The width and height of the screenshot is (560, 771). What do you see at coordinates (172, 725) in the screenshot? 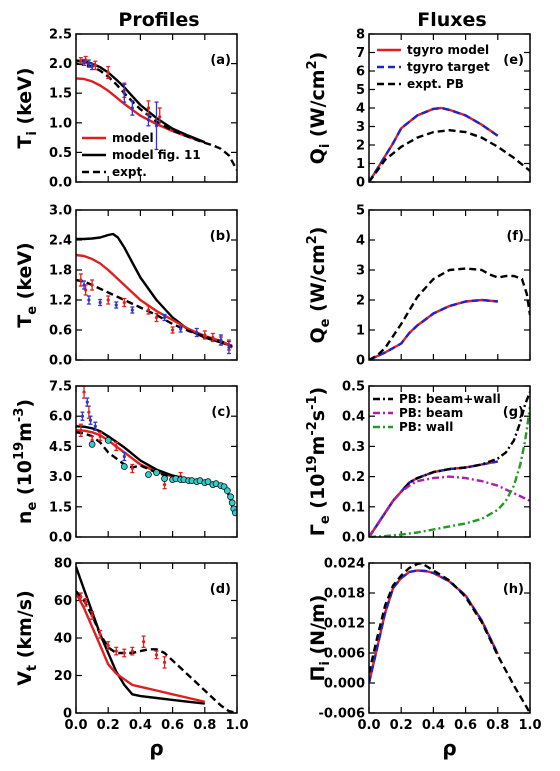
I see `xtick-label-d: 0.6` at bounding box center [172, 725].